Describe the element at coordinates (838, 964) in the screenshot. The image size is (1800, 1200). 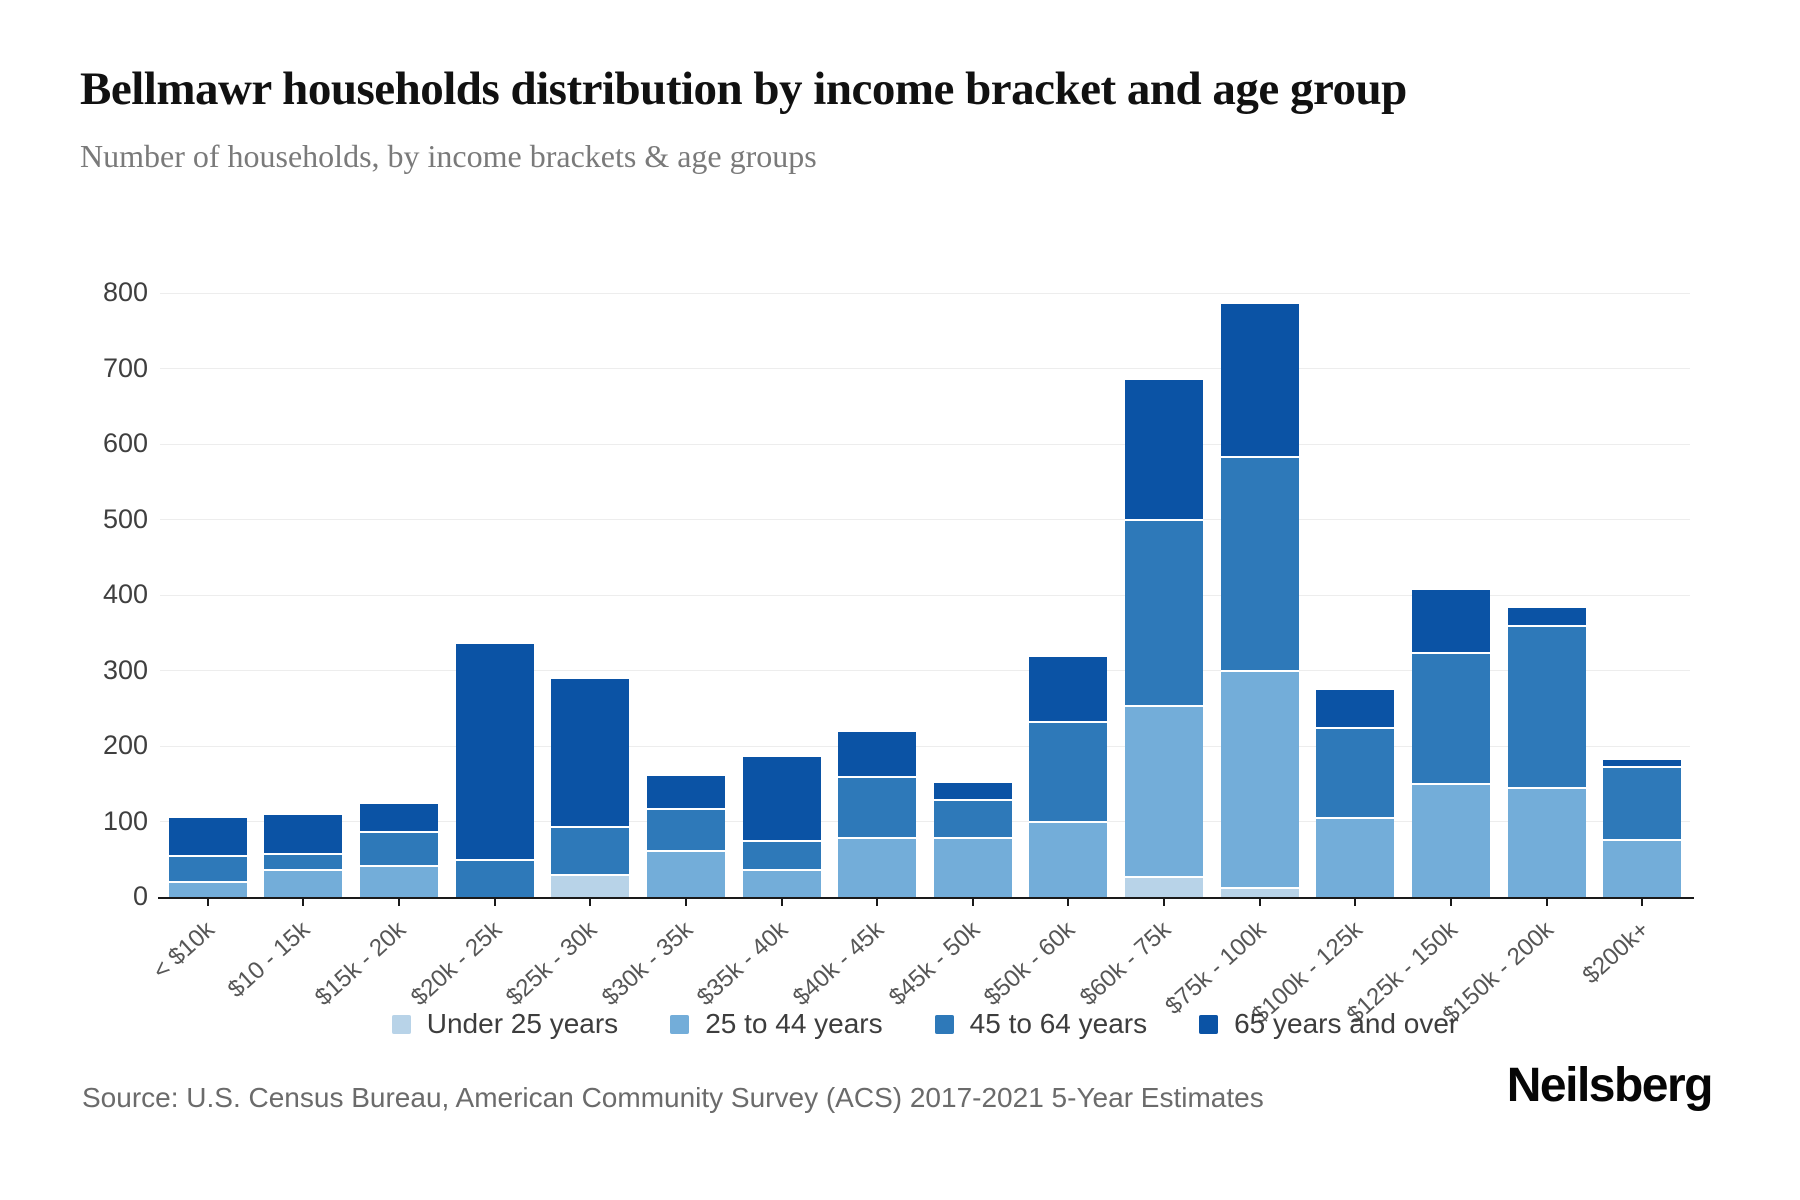
I see `x-tick-label: $40k - 45k` at that location.